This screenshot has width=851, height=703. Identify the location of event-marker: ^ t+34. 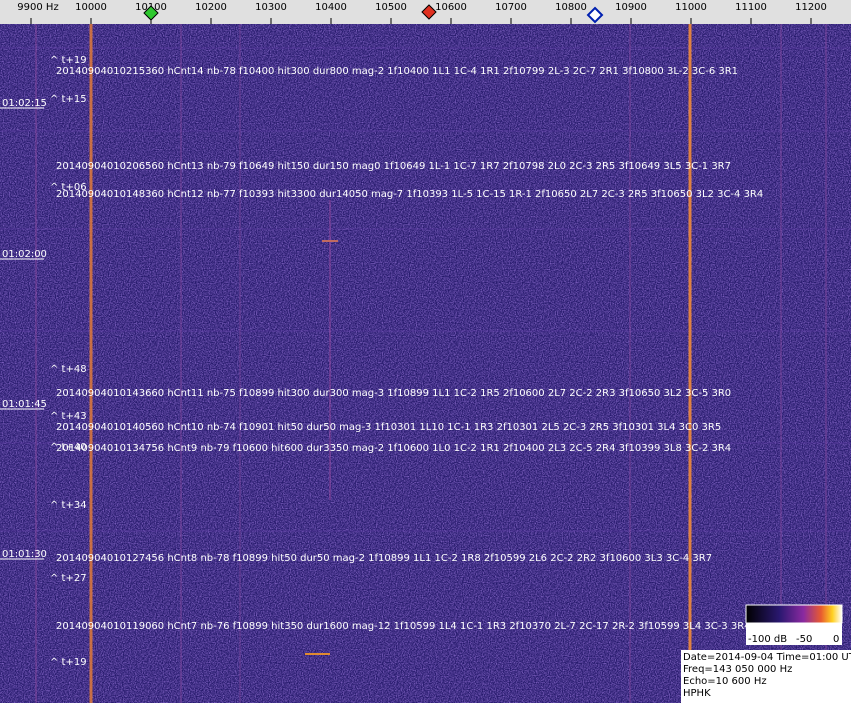
(68, 505).